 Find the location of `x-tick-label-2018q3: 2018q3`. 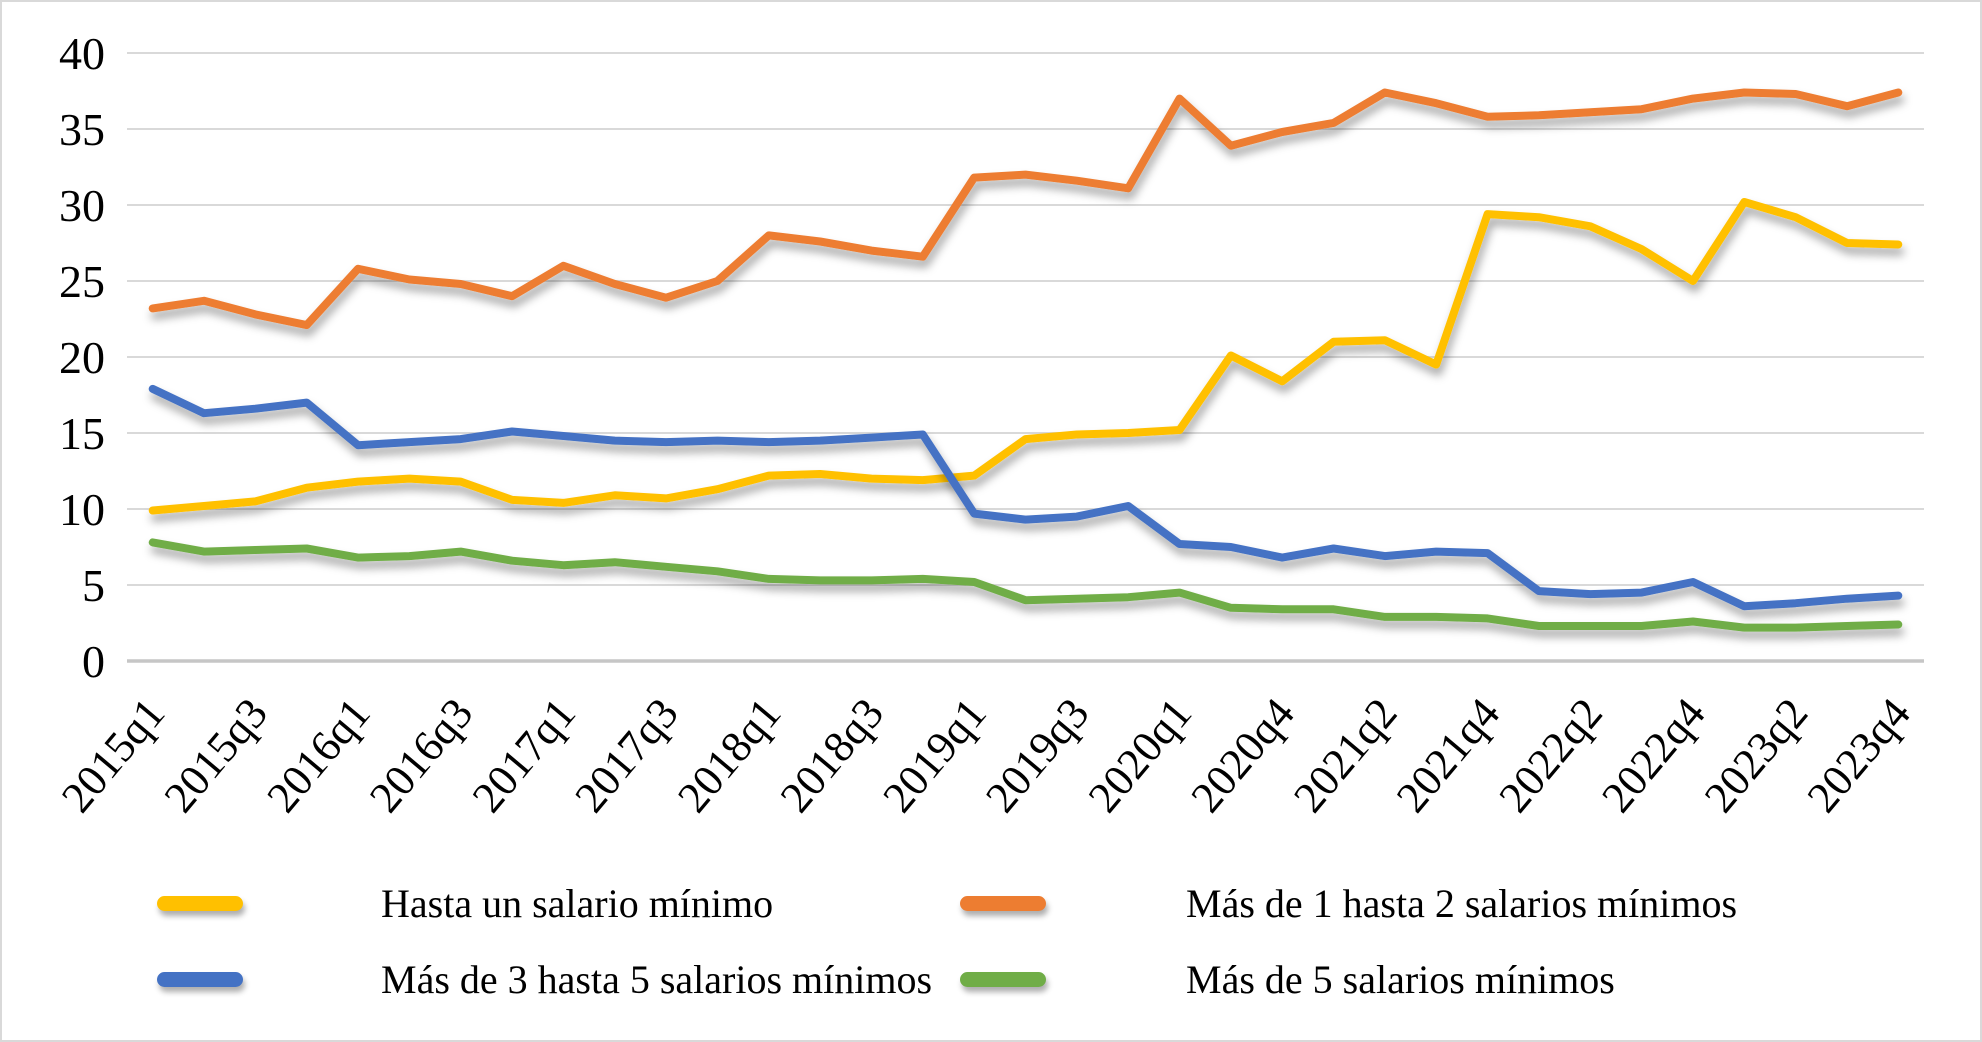

x-tick-label-2018q3: 2018q3 is located at coordinates (832, 755).